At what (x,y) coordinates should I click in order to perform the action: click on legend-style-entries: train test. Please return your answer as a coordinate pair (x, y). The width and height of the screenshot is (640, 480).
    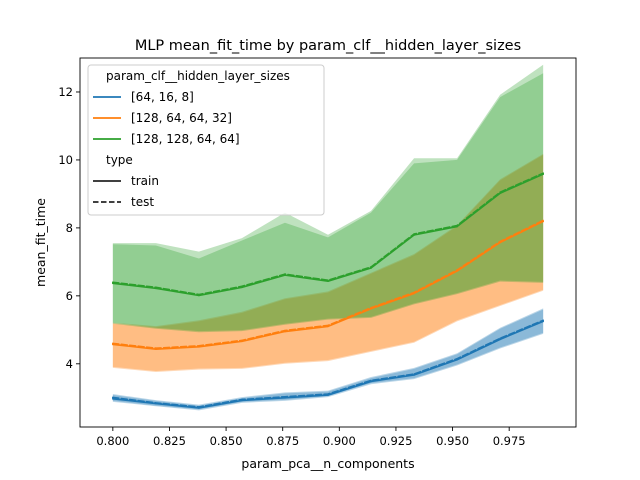
    Looking at the image, I should click on (126, 191).